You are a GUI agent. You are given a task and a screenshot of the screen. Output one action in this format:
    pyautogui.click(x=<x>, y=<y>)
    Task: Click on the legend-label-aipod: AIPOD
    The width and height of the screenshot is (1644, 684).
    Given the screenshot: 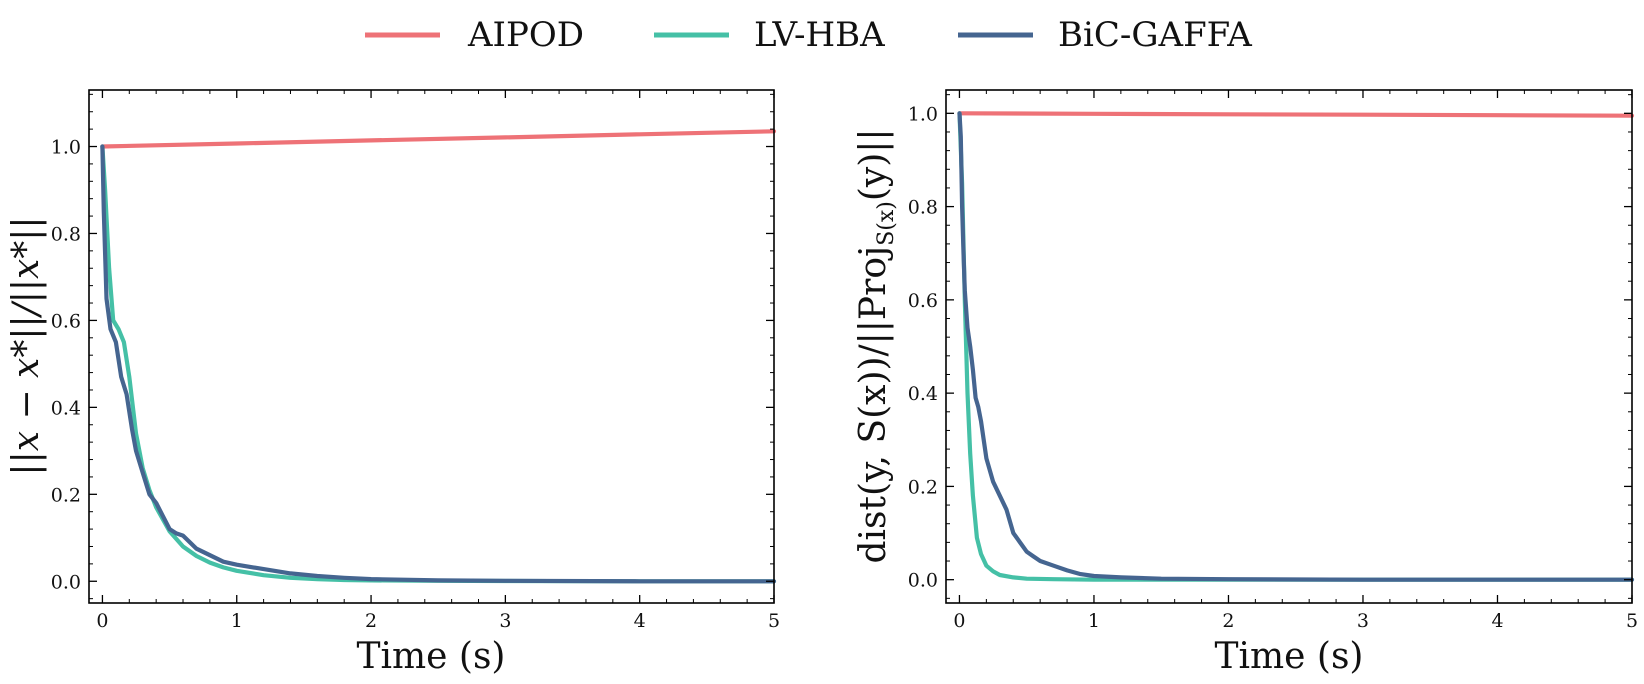 What is the action you would take?
    pyautogui.click(x=525, y=35)
    